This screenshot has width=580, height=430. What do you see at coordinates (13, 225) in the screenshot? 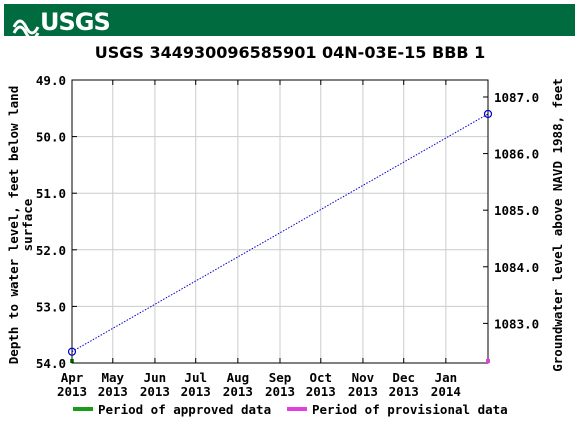
I see `y-axis-label-left-line1: Depth to water level, feet below land` at bounding box center [13, 225].